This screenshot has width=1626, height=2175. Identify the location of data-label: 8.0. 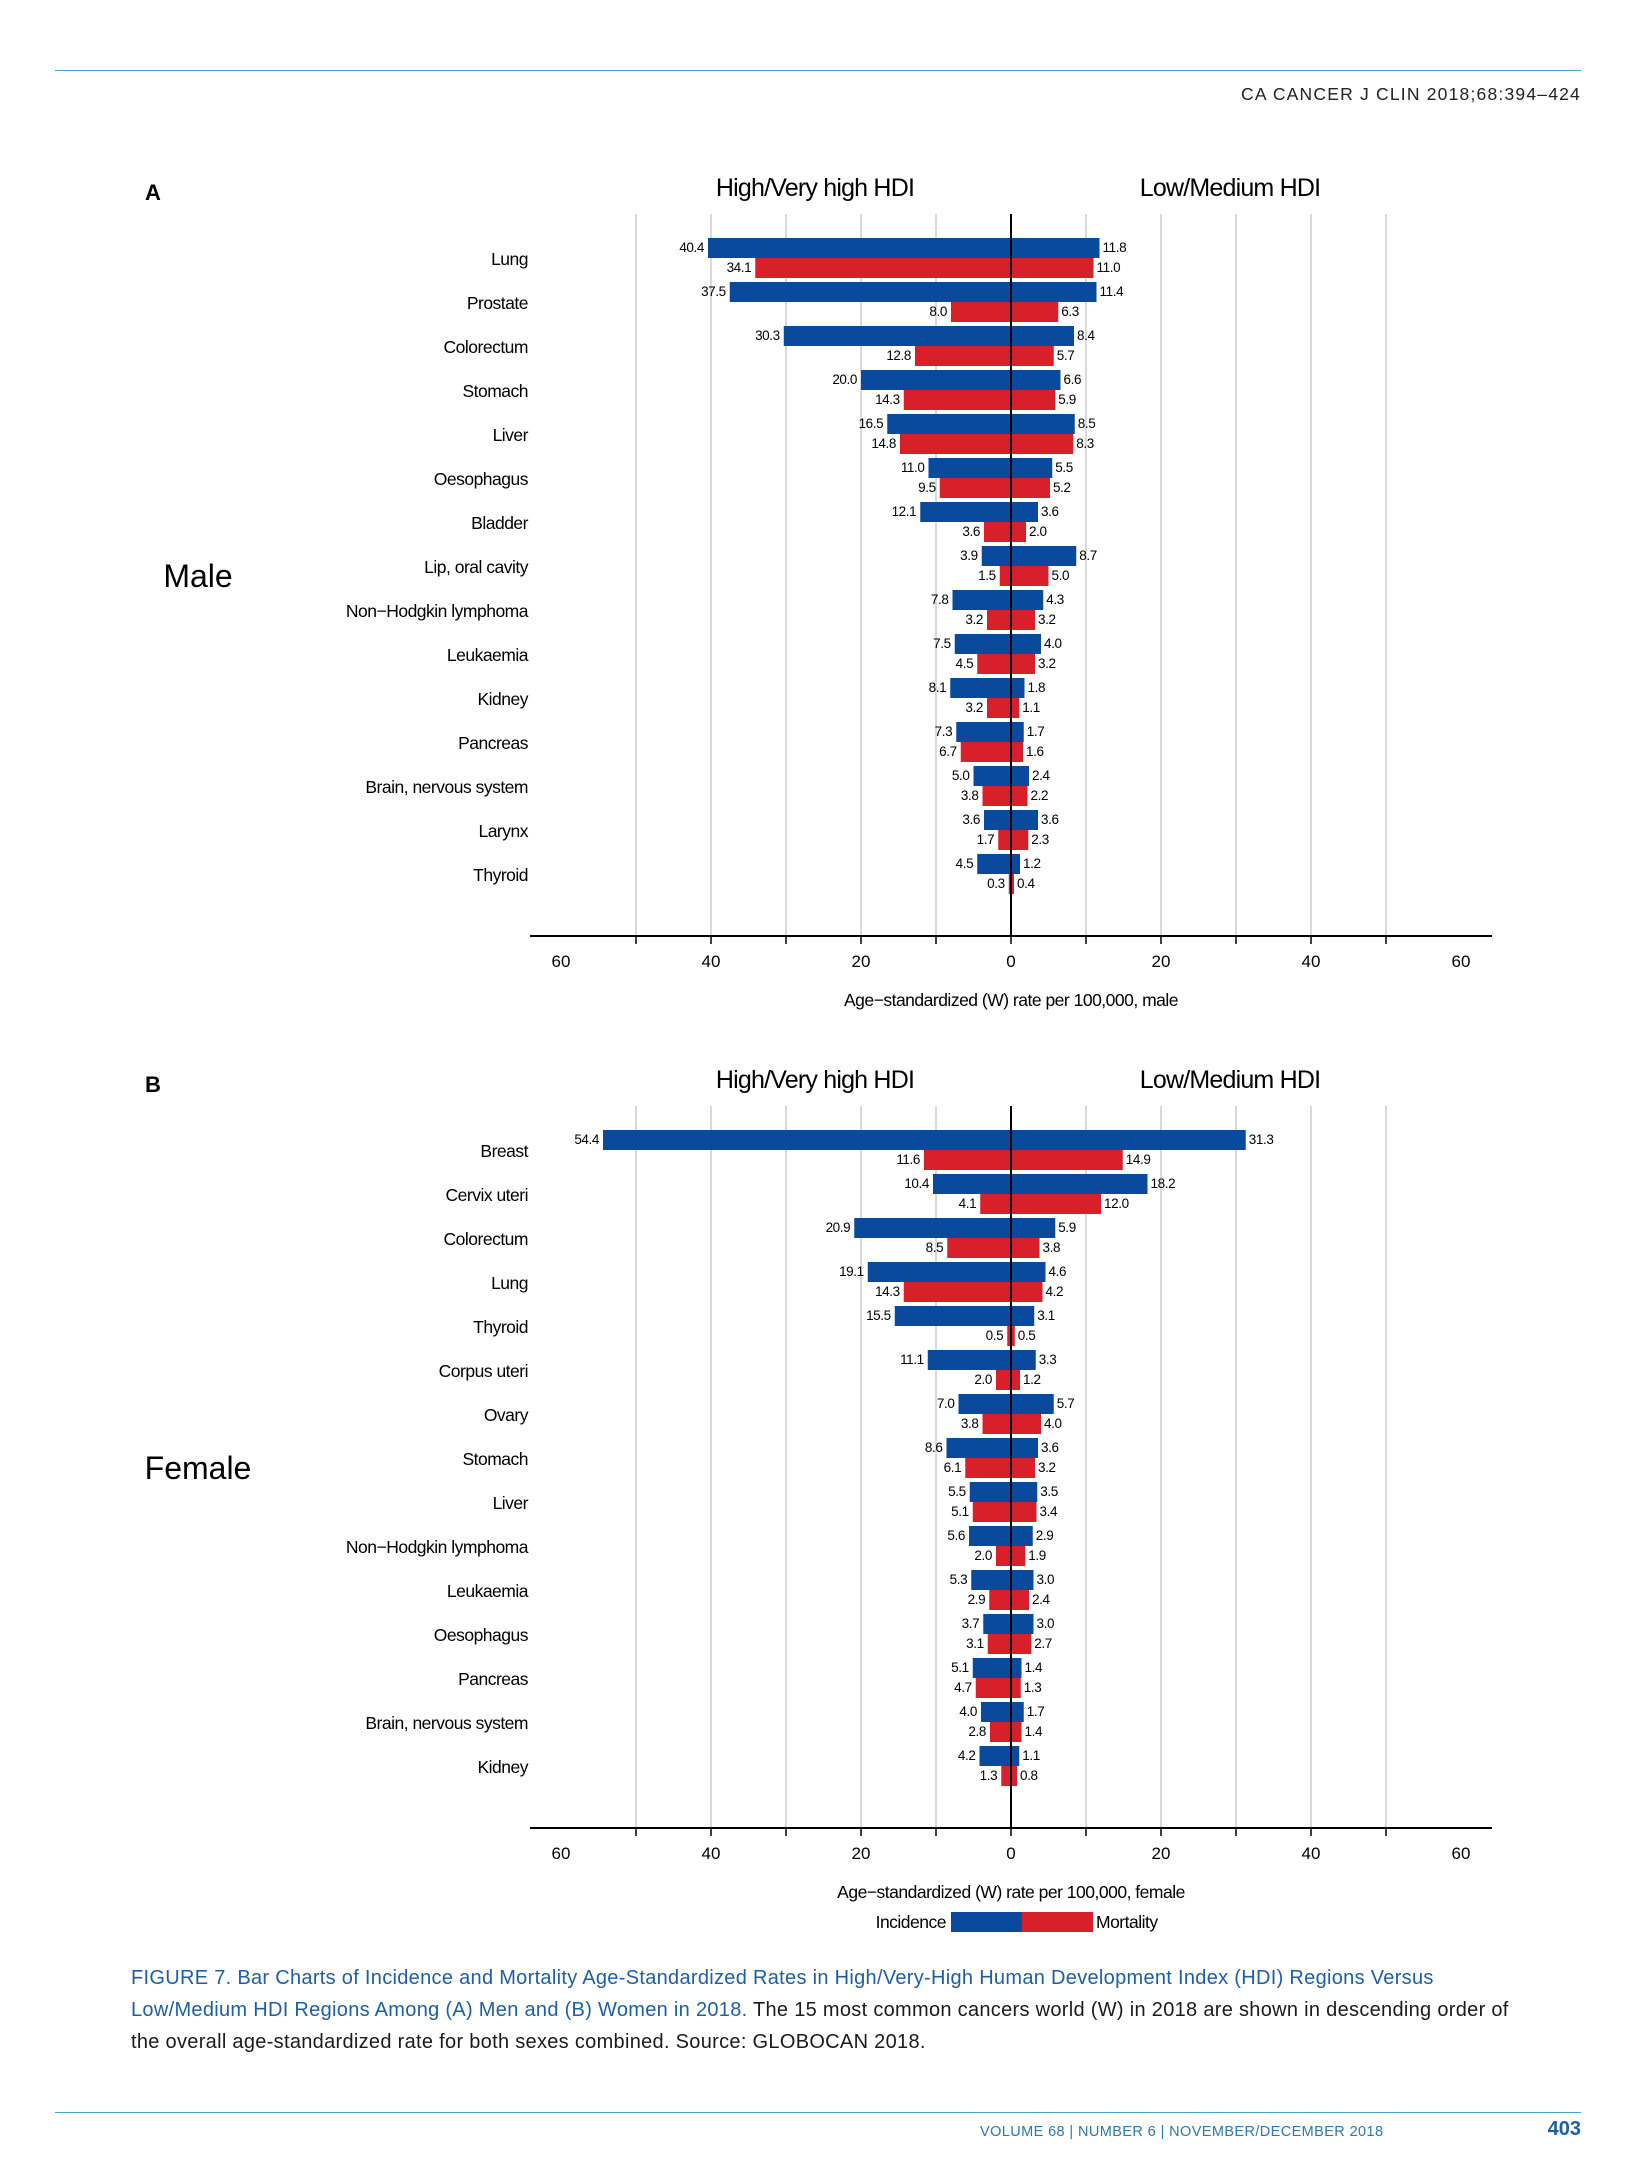
(938, 311).